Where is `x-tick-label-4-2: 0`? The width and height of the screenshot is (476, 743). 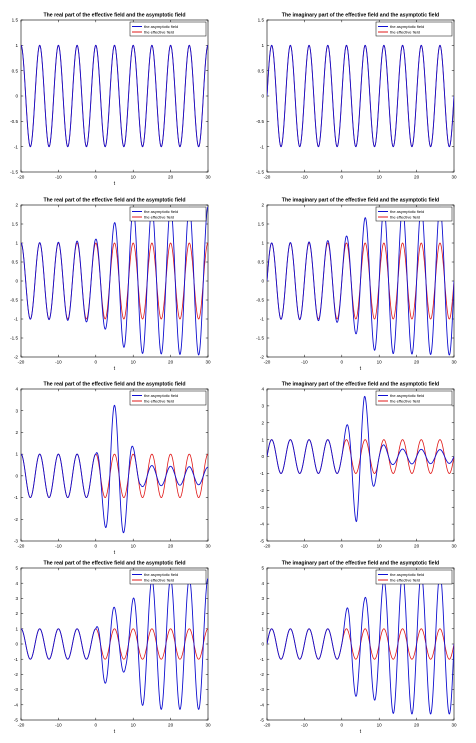 x-tick-label-4-2: 0 is located at coordinates (342, 362).